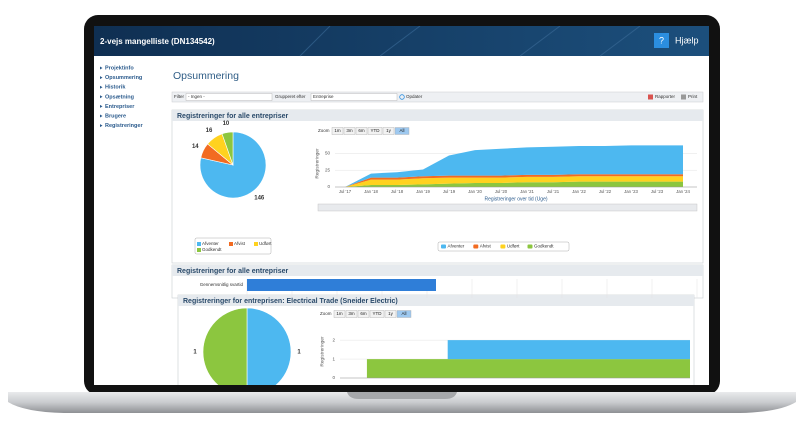 The width and height of the screenshot is (803, 431). I want to click on nav-item: Registreringer, so click(124, 126).